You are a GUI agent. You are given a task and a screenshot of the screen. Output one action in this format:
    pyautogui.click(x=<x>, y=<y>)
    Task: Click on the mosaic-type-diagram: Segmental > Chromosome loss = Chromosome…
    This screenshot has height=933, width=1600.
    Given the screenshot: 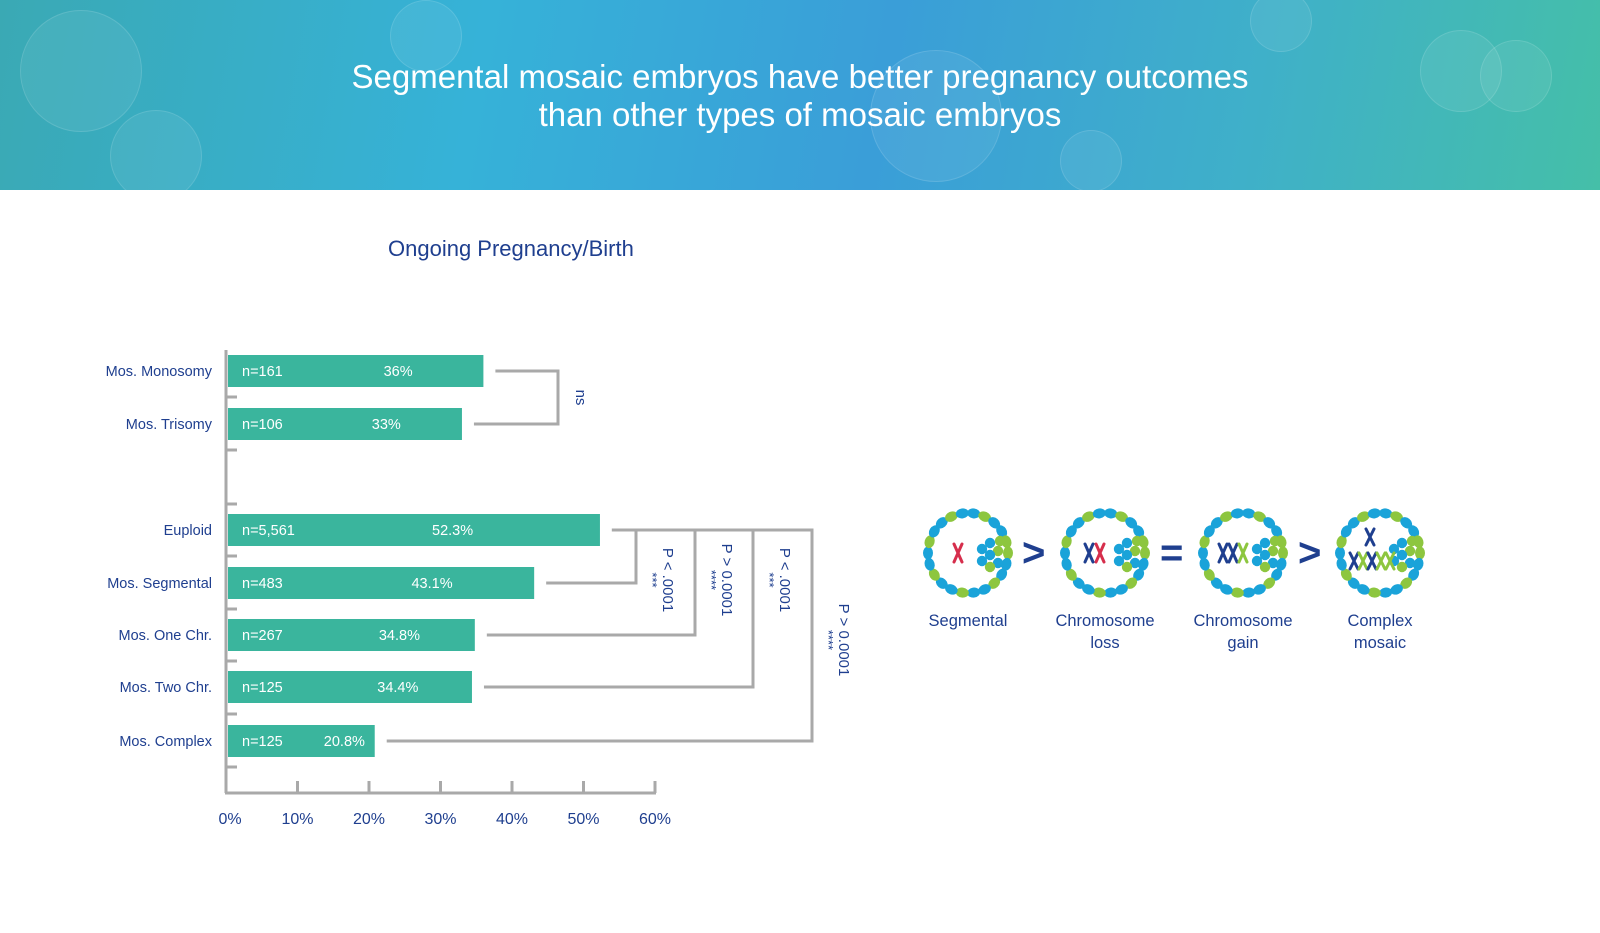 What is the action you would take?
    pyautogui.click(x=1191, y=585)
    